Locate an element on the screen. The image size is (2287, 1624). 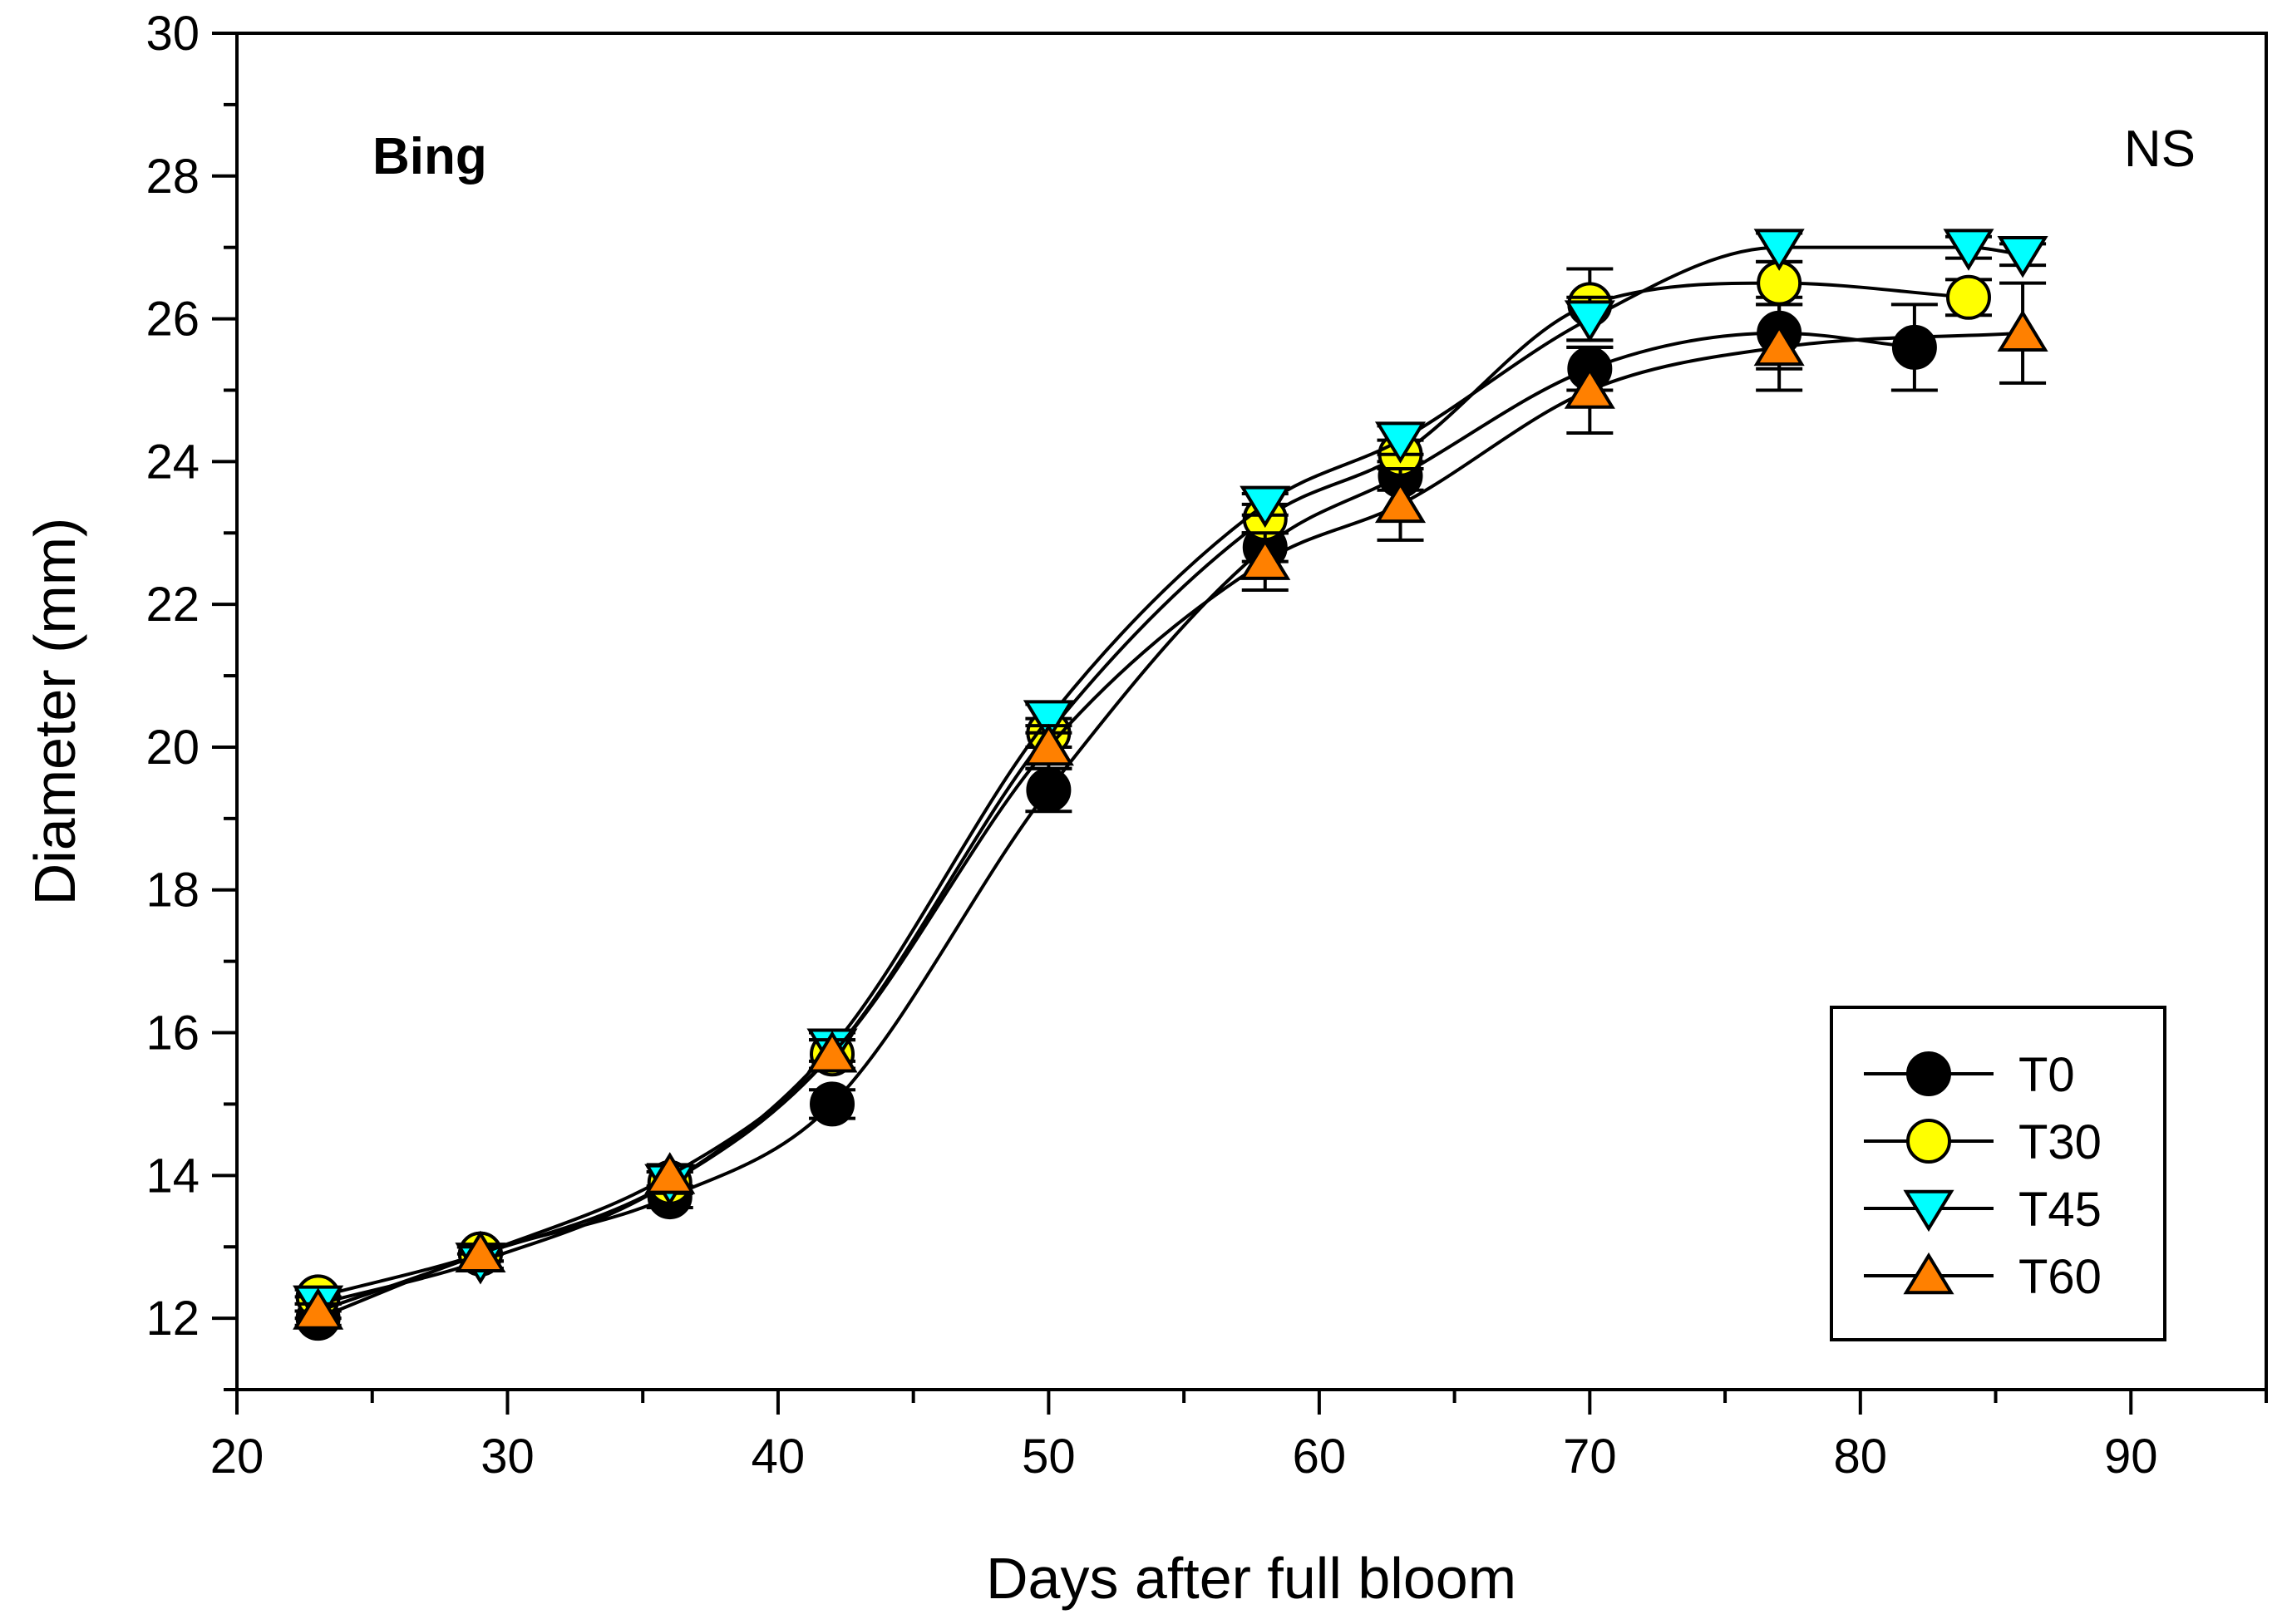
y-tick-label-16: 16 is located at coordinates (172, 1033).